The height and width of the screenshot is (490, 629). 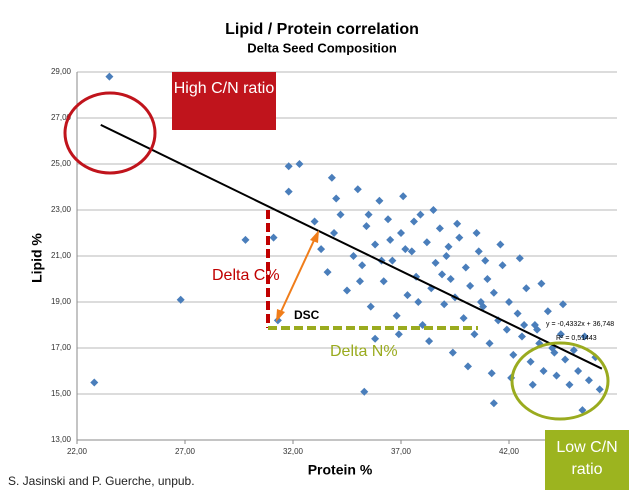 I want to click on delta-c-label: Delta C%, so click(x=246, y=275).